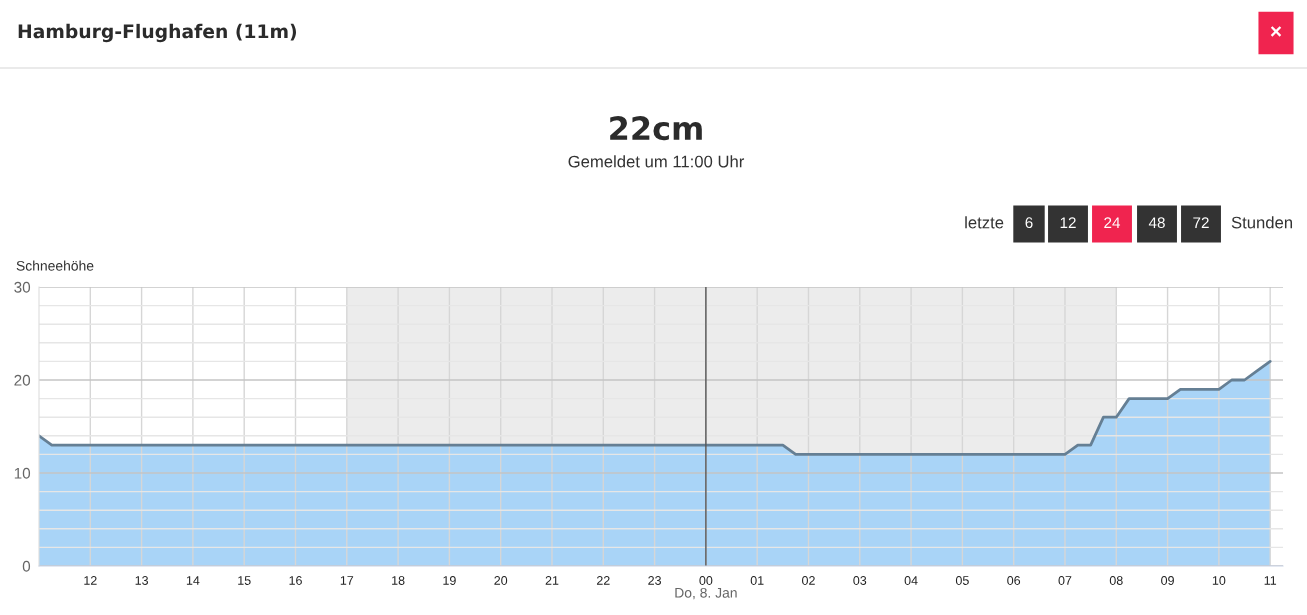  Describe the element at coordinates (860, 580) in the screenshot. I see `x-tick-label: 03` at that location.